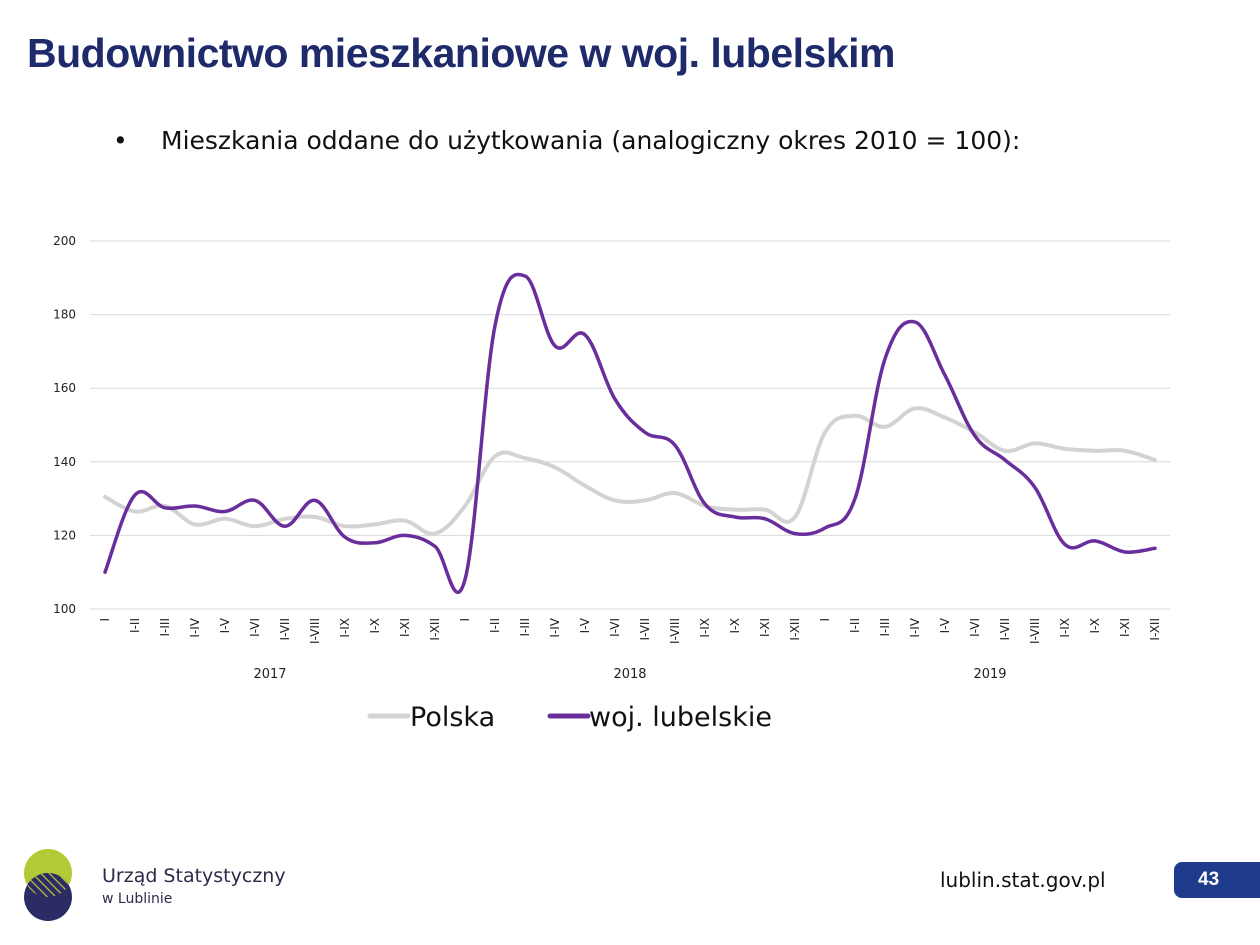 Image resolution: width=1260 pixels, height=945 pixels. What do you see at coordinates (64, 241) in the screenshot?
I see `y-tick-label: 200` at bounding box center [64, 241].